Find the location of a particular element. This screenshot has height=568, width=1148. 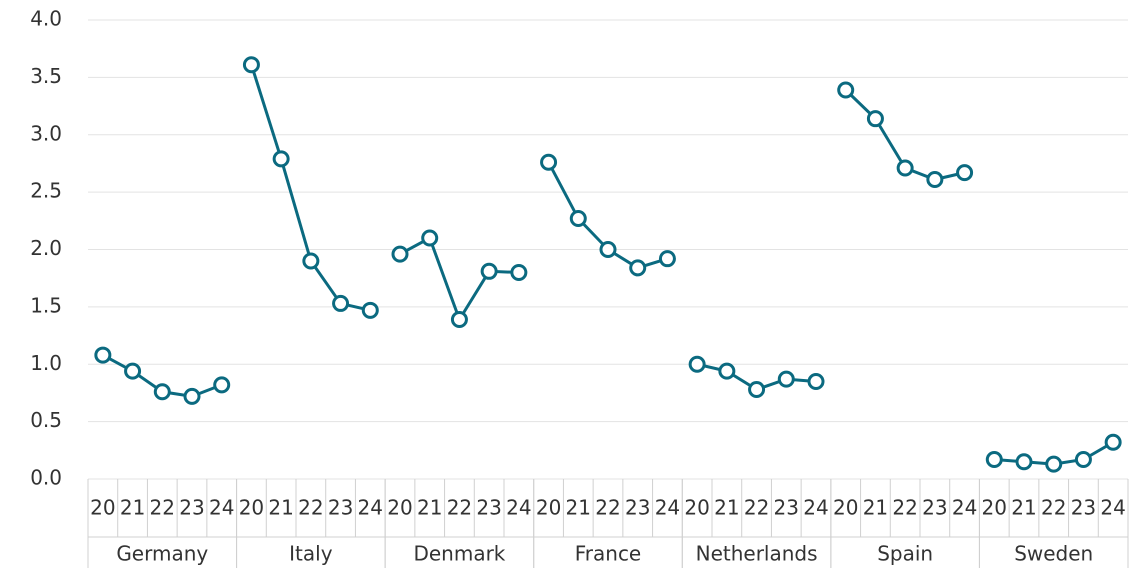

y-tick-label: 3.5 is located at coordinates (46, 76).